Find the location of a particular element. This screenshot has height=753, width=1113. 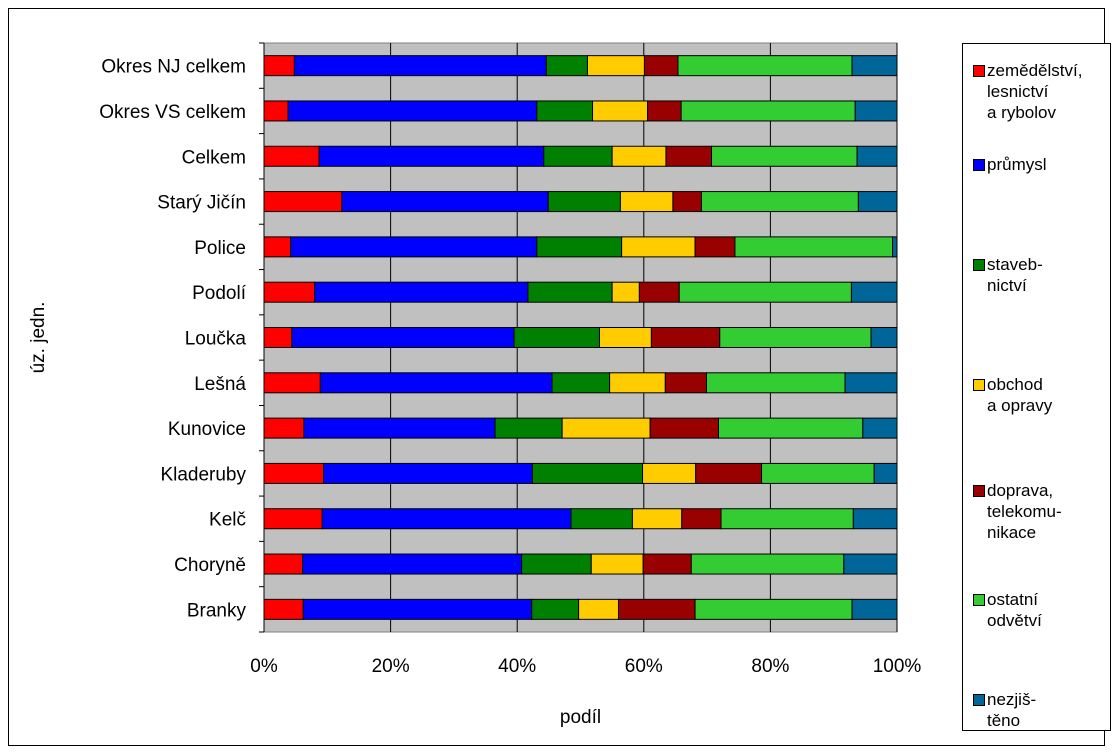

y-axis-title: úz. jedn. is located at coordinates (38, 338).